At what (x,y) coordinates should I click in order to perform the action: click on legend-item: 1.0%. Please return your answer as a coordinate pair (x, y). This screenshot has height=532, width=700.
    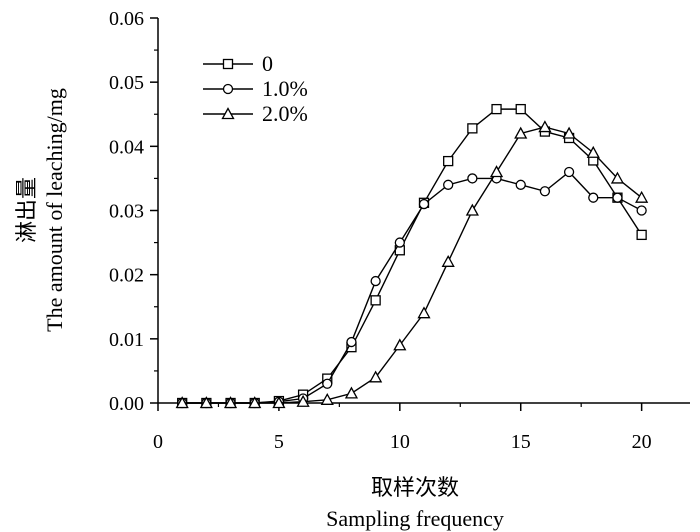
    Looking at the image, I should click on (255, 88).